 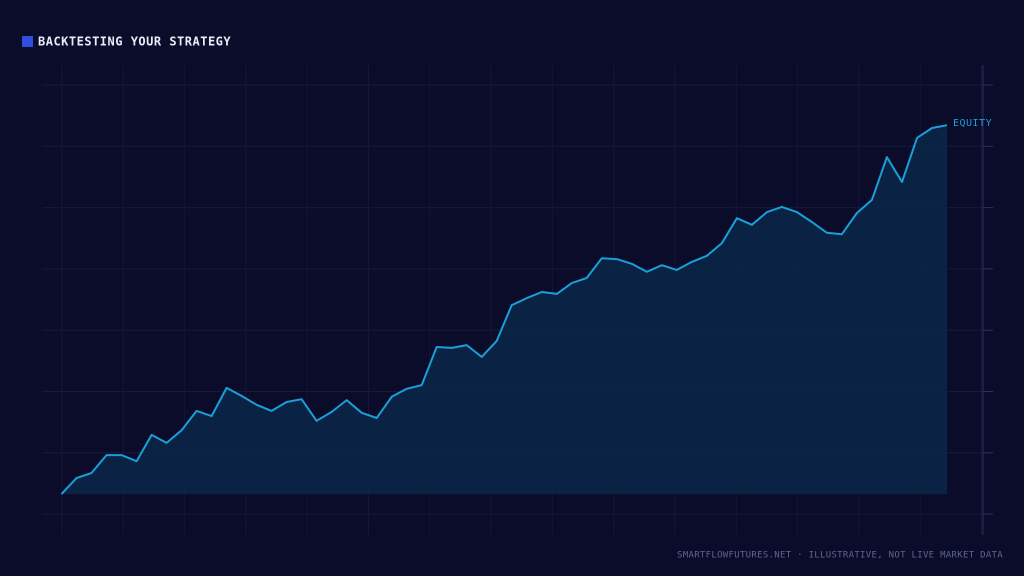 I want to click on legend-square, so click(x=27, y=41).